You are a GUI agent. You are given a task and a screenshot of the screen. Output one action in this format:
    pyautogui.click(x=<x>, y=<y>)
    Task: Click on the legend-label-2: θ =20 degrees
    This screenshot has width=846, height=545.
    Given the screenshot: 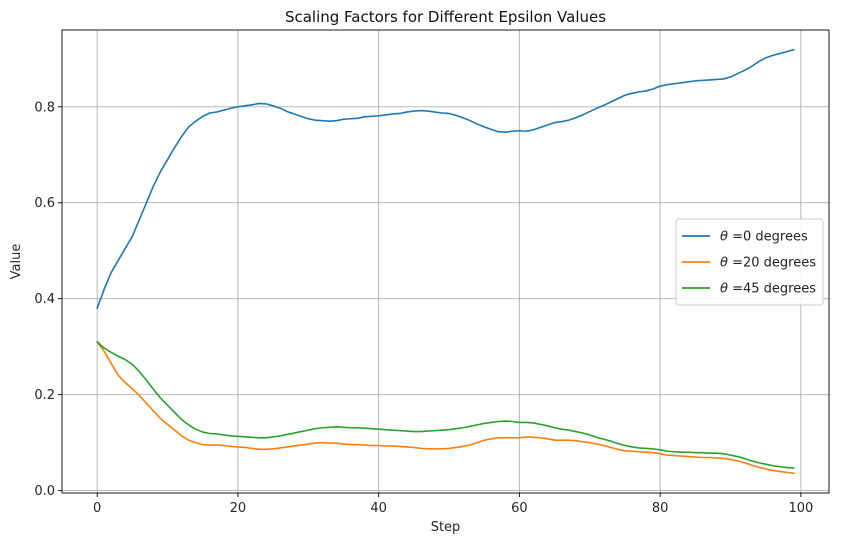 What is the action you would take?
    pyautogui.click(x=768, y=263)
    